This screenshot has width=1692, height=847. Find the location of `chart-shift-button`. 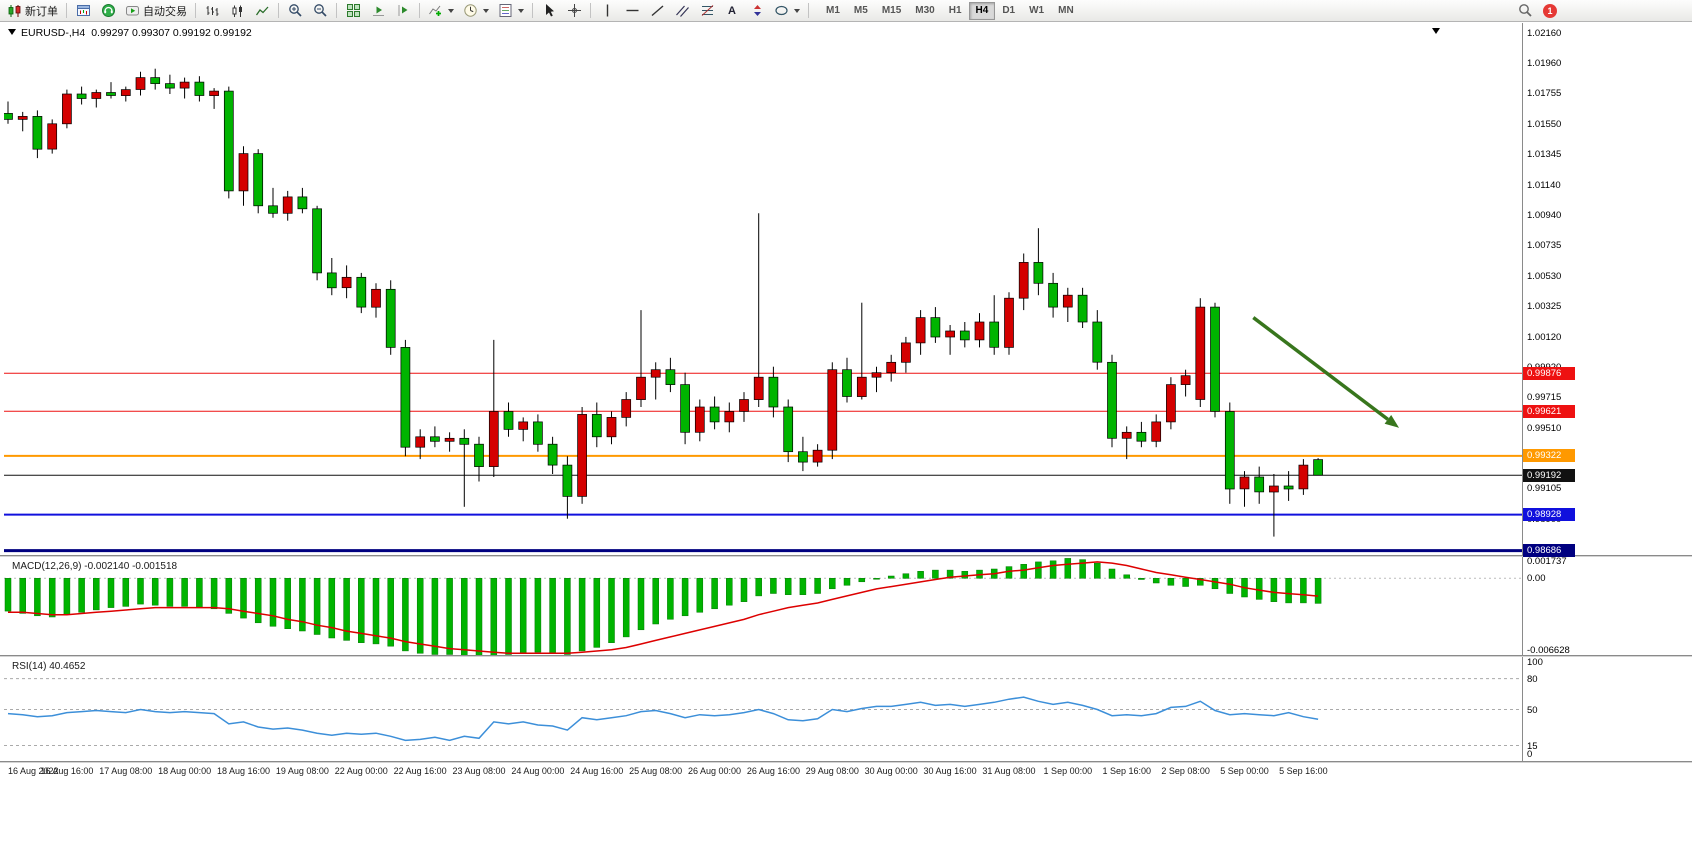

chart-shift-button is located at coordinates (403, 11).